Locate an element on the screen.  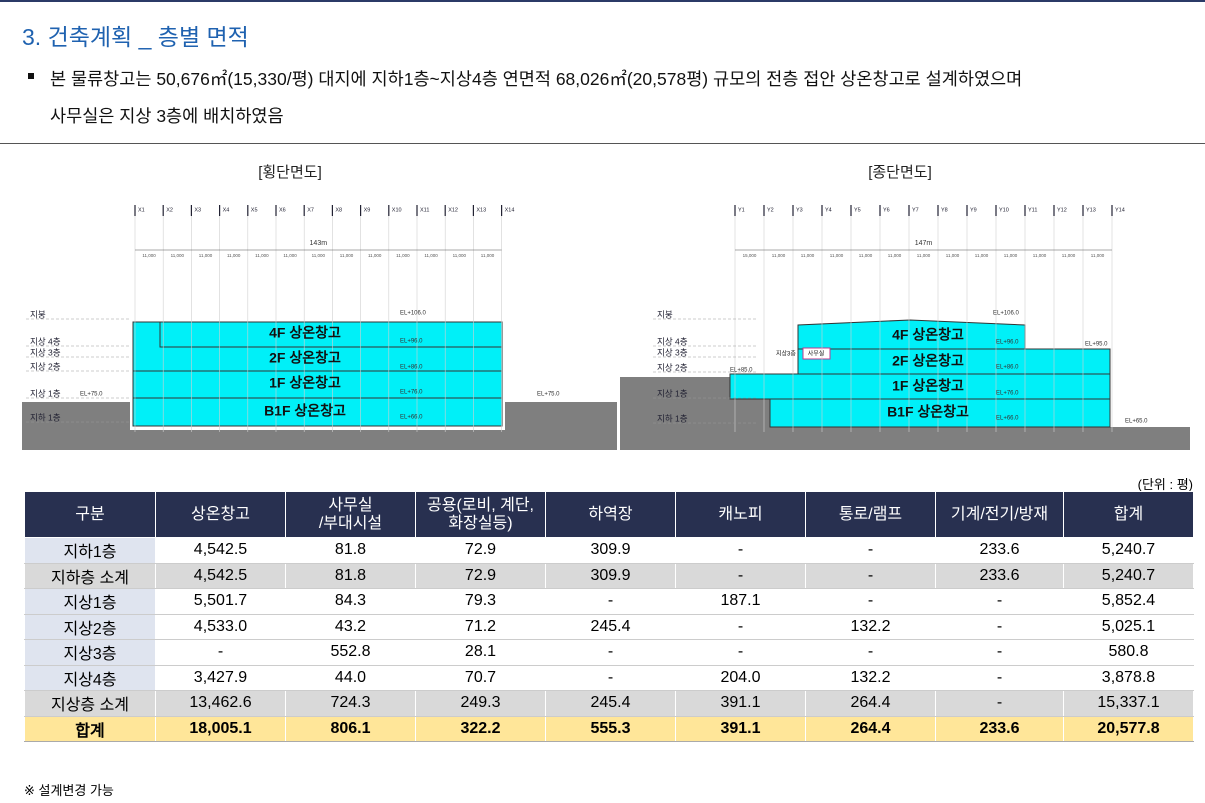
table-cell: 580.8 is located at coordinates (1128, 652).